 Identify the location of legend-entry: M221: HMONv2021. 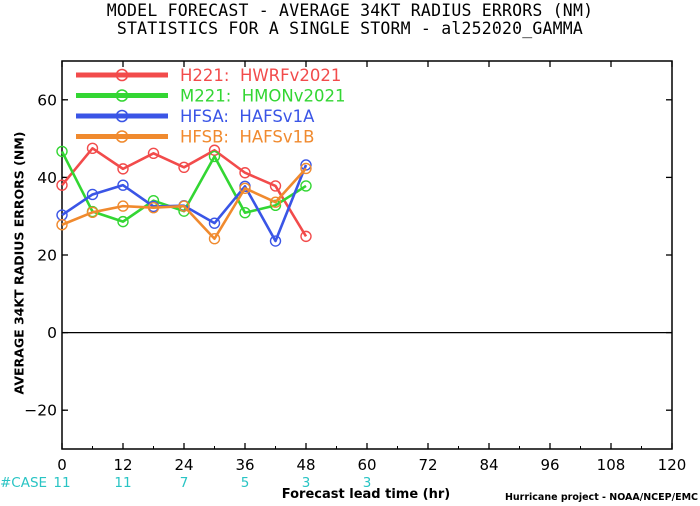
(211, 96).